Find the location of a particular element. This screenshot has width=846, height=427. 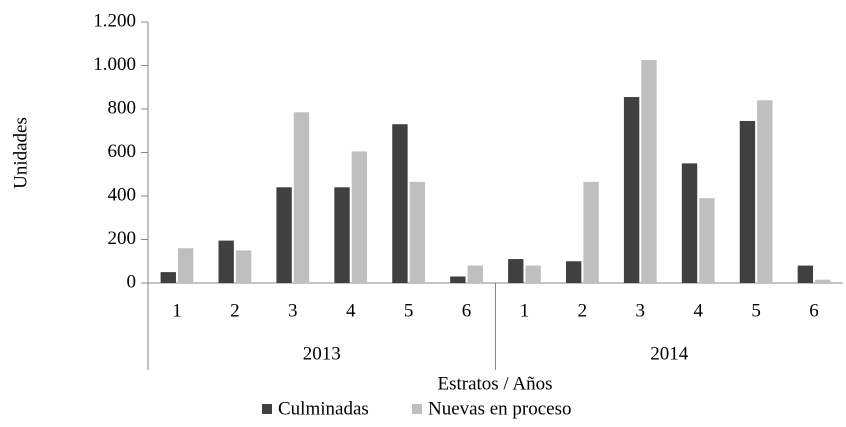

y-tick-label: 1.200 is located at coordinates (114, 20).